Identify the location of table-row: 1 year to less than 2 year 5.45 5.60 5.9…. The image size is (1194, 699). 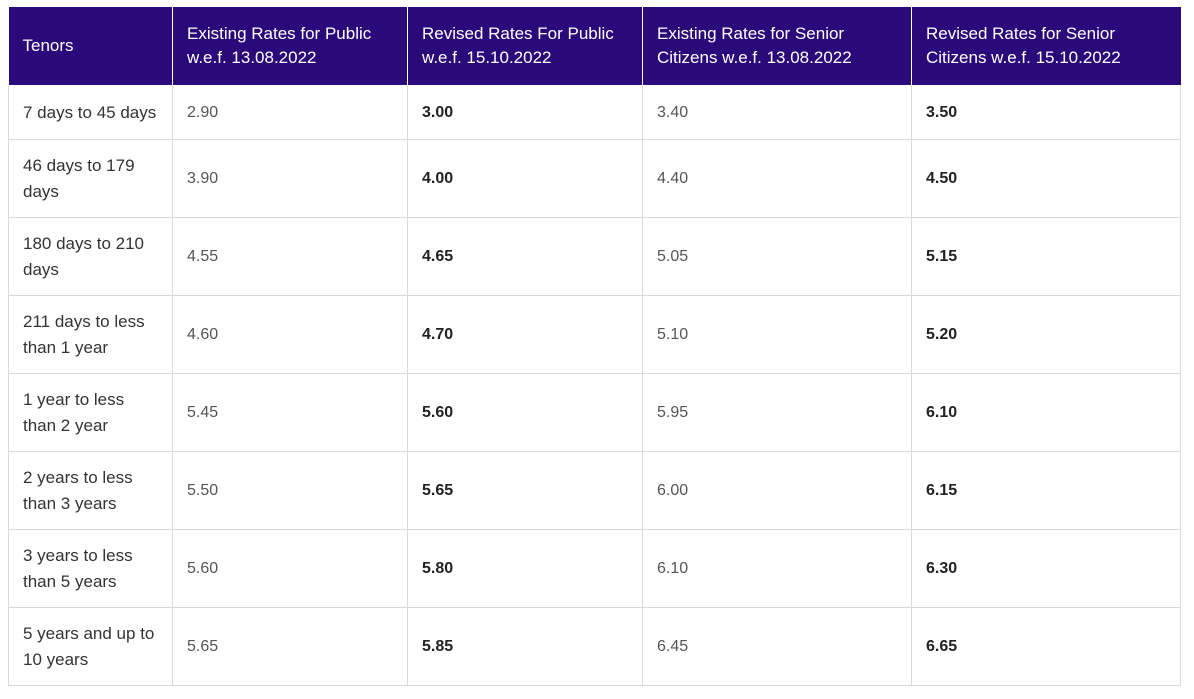
(594, 412).